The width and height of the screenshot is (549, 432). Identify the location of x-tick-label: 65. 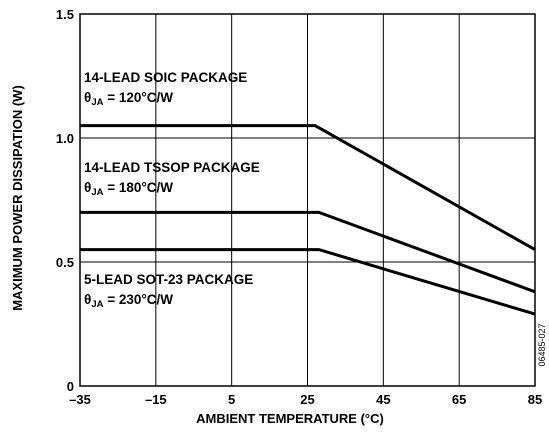
(459, 399).